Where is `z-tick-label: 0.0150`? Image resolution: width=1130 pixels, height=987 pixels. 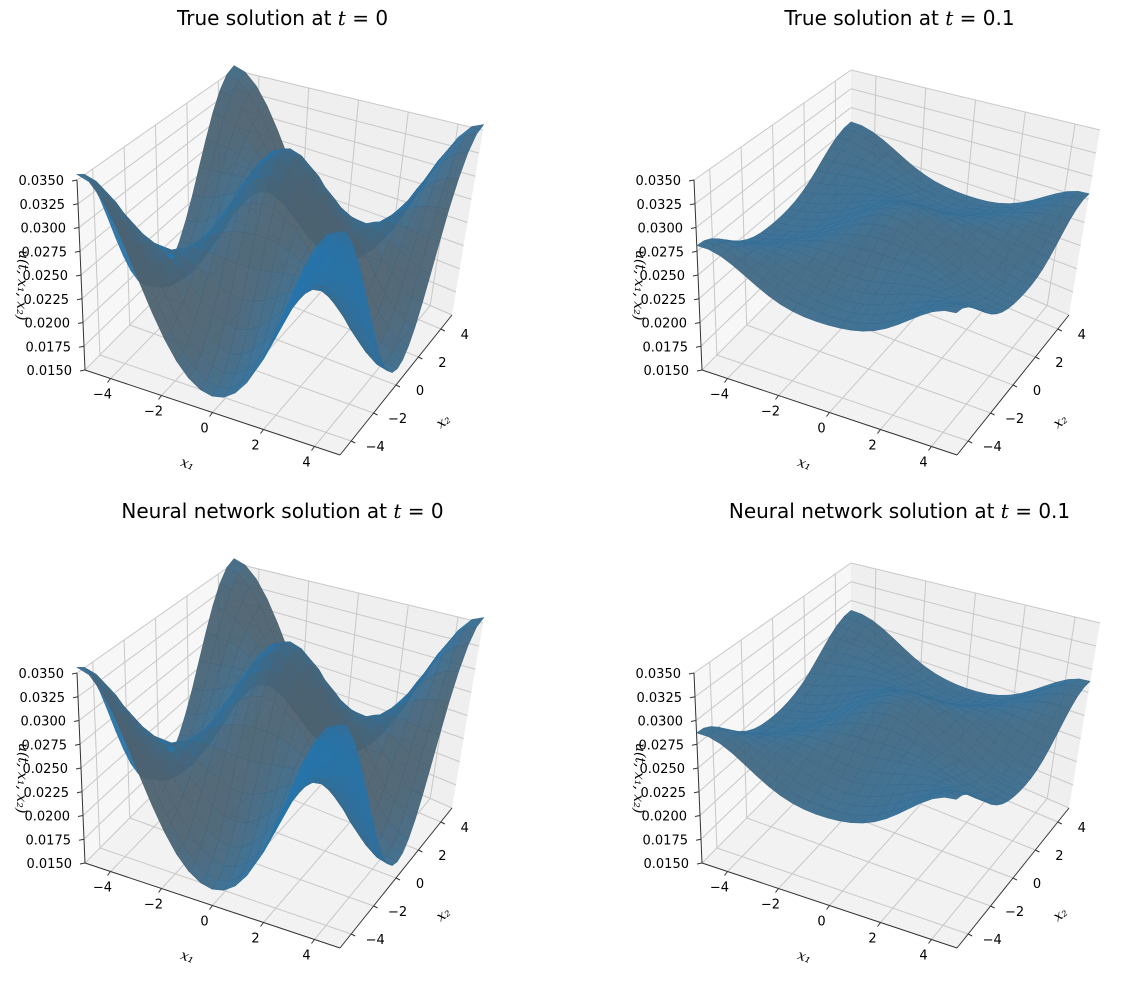 z-tick-label: 0.0150 is located at coordinates (50, 864).